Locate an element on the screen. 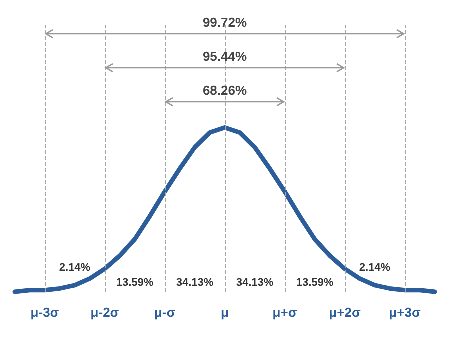  text: 95.44% is located at coordinates (225, 56).